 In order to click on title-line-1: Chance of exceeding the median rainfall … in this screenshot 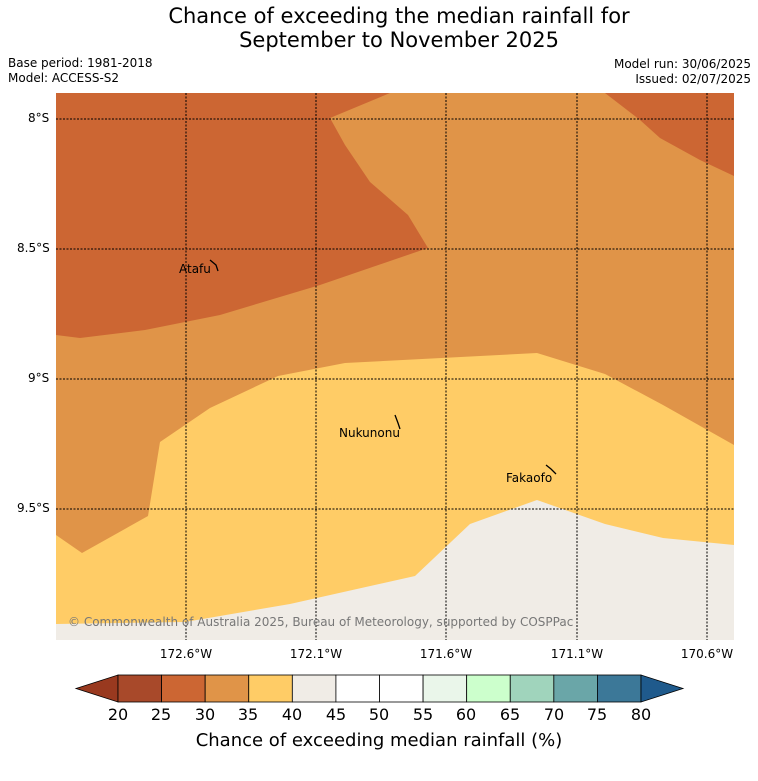, I will do `click(399, 16)`.